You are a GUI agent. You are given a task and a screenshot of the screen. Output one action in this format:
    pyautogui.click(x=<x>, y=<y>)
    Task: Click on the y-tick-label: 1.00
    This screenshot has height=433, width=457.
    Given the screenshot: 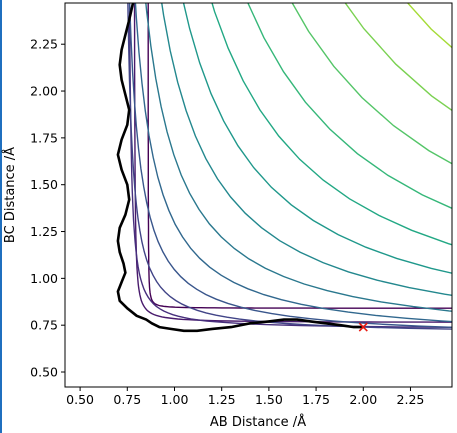 What is the action you would take?
    pyautogui.click(x=44, y=278)
    